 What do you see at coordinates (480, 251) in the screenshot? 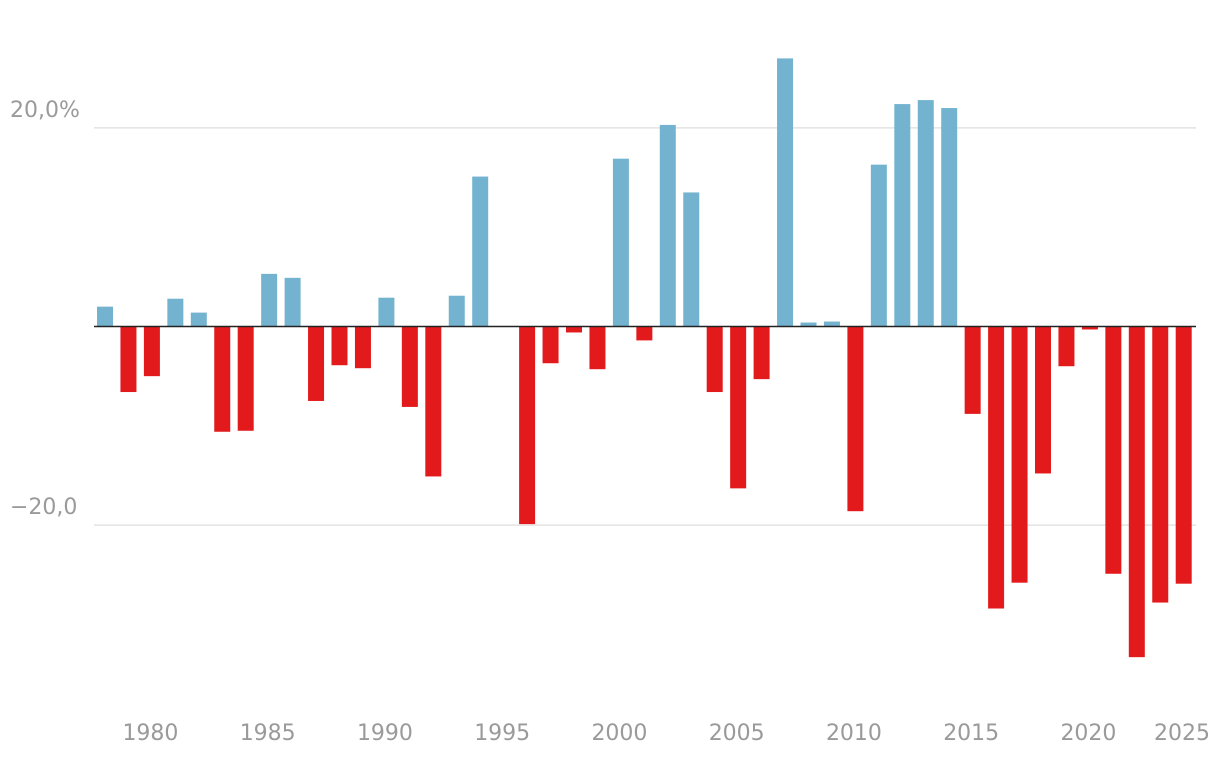
I see `bar-1995` at bounding box center [480, 251].